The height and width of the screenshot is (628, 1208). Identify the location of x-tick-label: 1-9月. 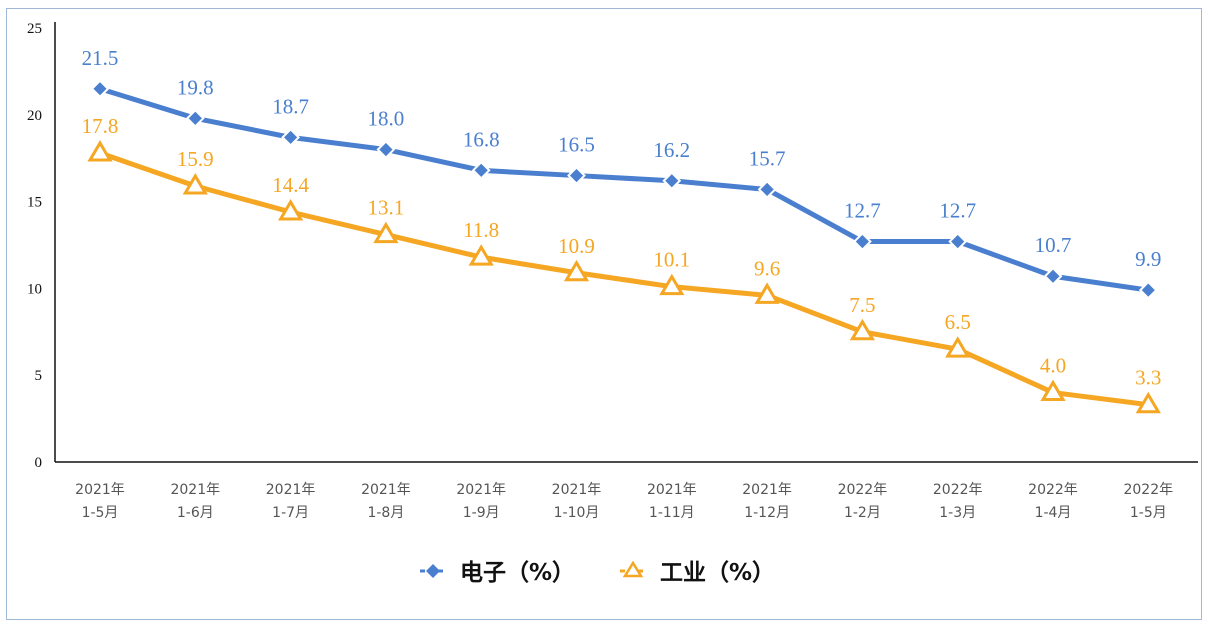
(481, 513).